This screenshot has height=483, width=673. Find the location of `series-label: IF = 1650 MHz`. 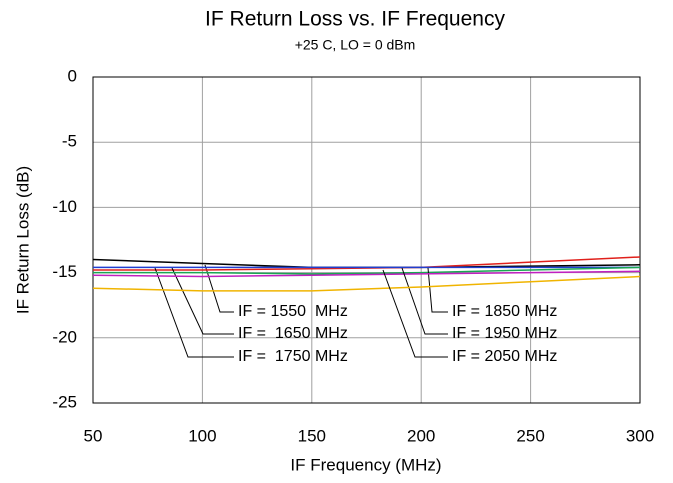

series-label: IF = 1650 MHz is located at coordinates (293, 333).